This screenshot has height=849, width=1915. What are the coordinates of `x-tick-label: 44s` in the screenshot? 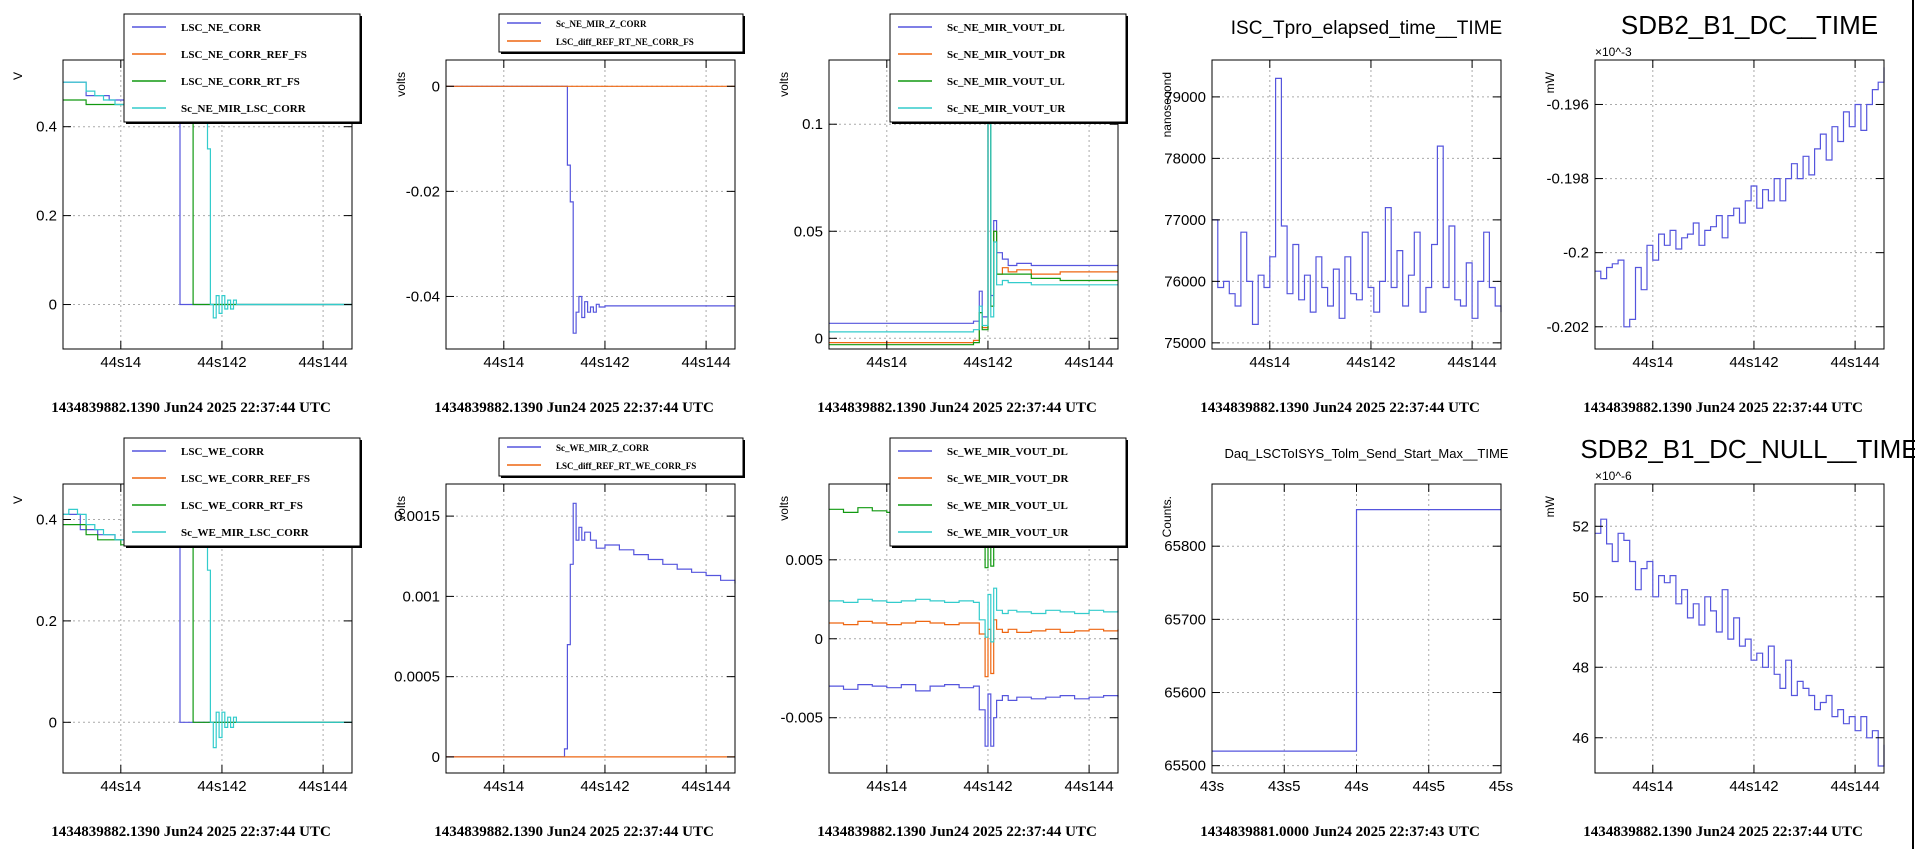 It's located at (1356, 786).